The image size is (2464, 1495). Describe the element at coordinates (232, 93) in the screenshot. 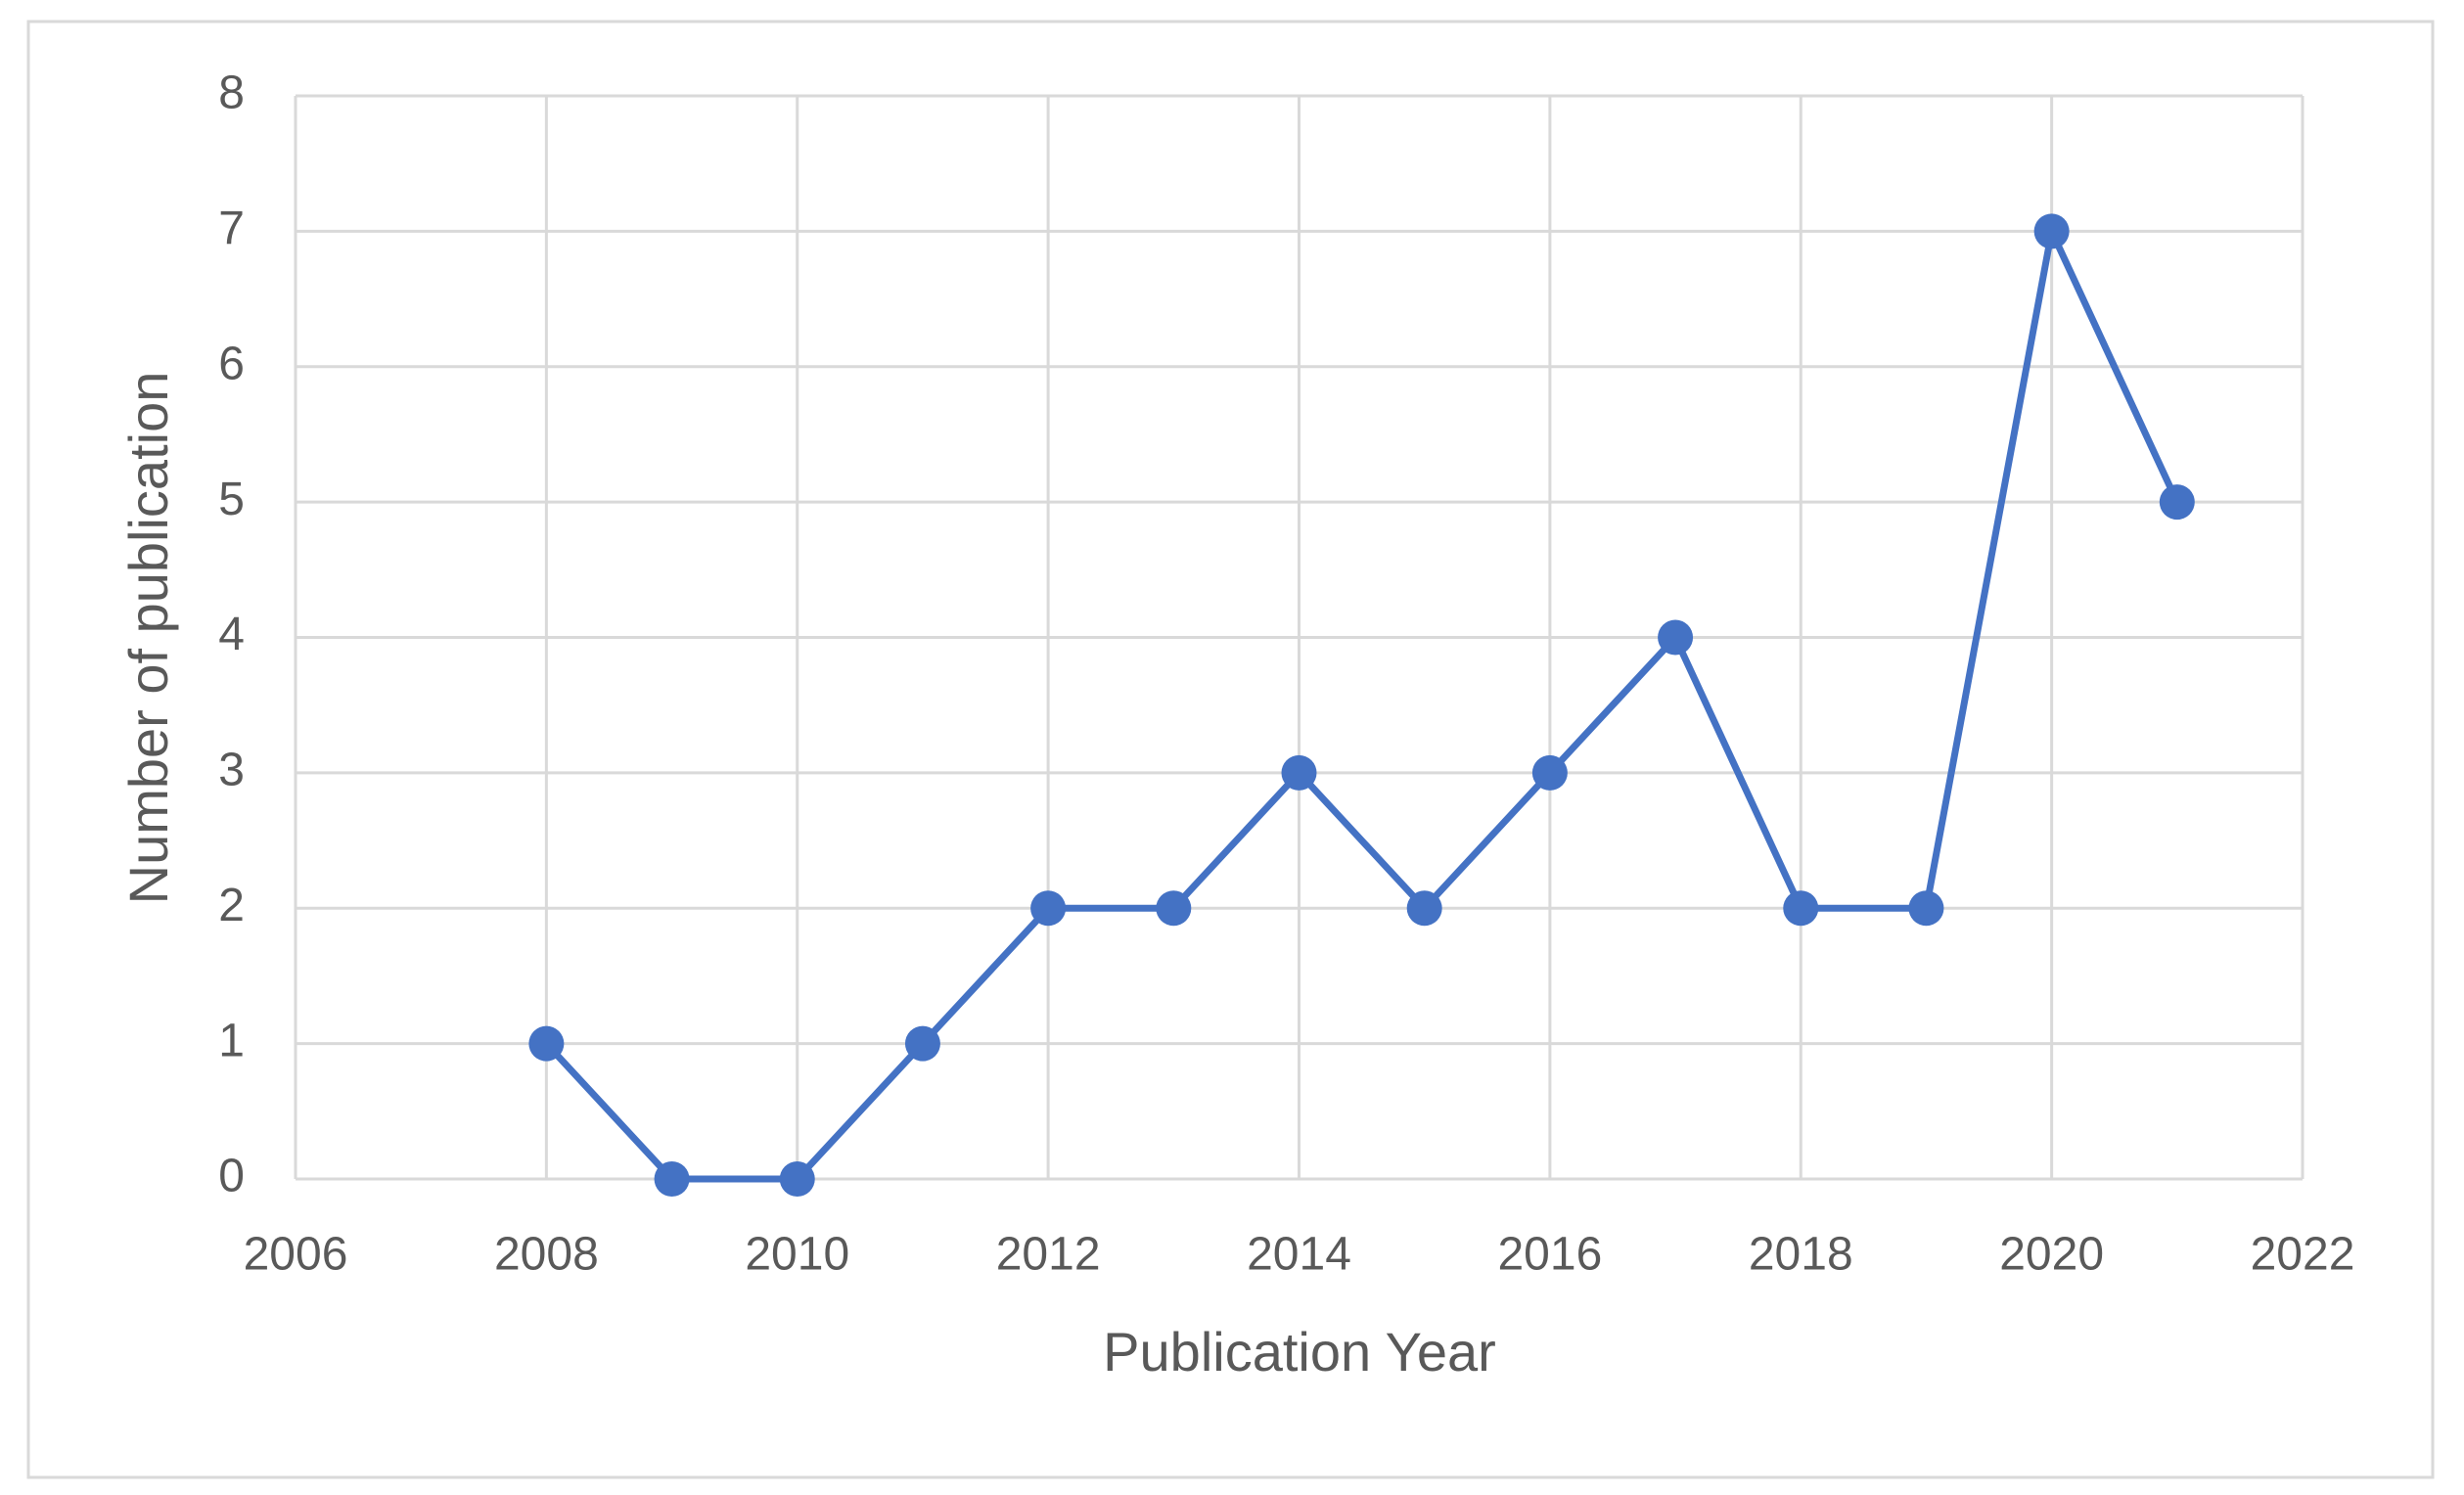

I see `y-tick-label: 8` at that location.